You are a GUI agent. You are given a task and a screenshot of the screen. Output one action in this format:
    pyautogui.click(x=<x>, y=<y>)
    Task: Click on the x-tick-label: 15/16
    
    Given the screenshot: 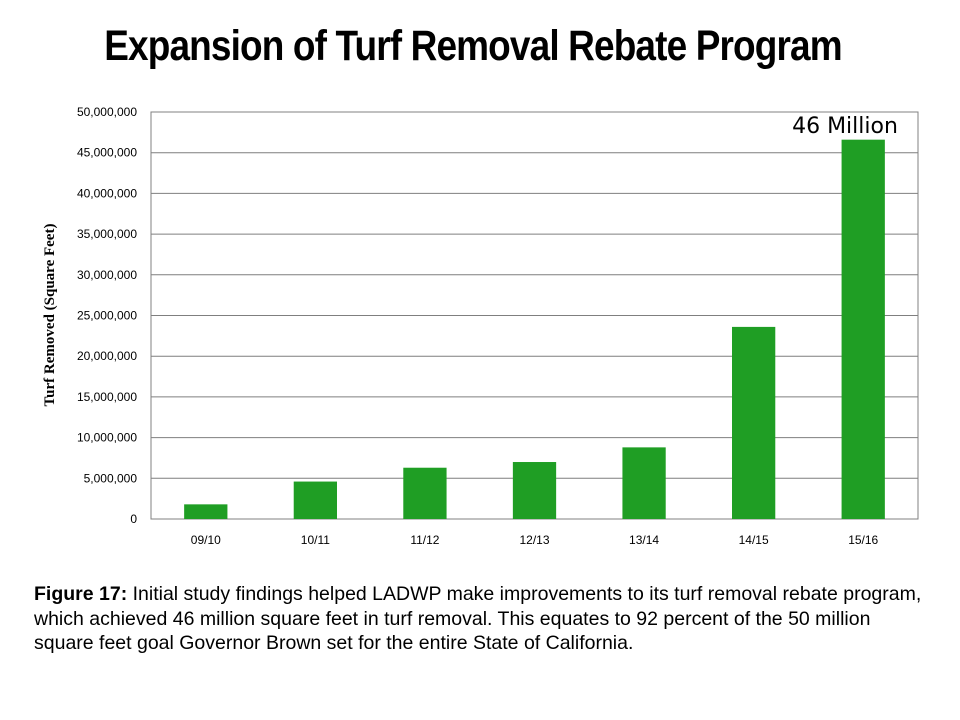 What is the action you would take?
    pyautogui.click(x=863, y=540)
    